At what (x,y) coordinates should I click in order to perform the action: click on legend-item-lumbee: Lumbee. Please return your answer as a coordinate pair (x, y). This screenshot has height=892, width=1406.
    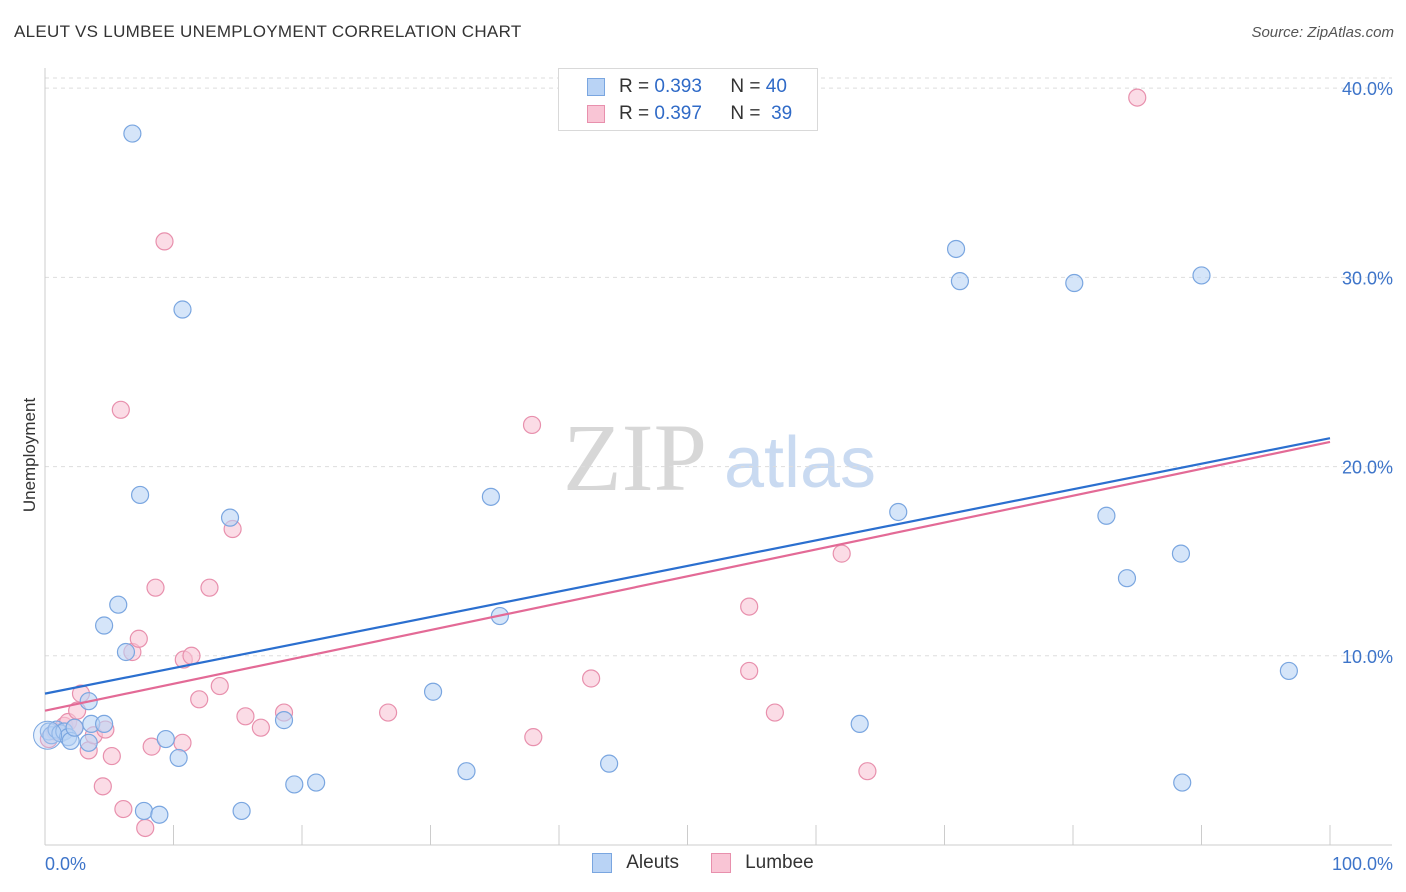
    Looking at the image, I should click on (762, 863).